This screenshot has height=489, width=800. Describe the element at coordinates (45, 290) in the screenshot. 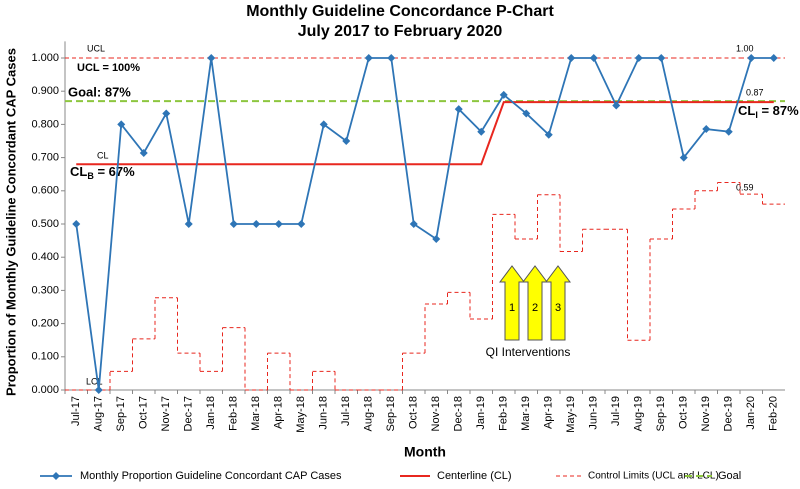

I see `y-tick-label: 0.300` at that location.